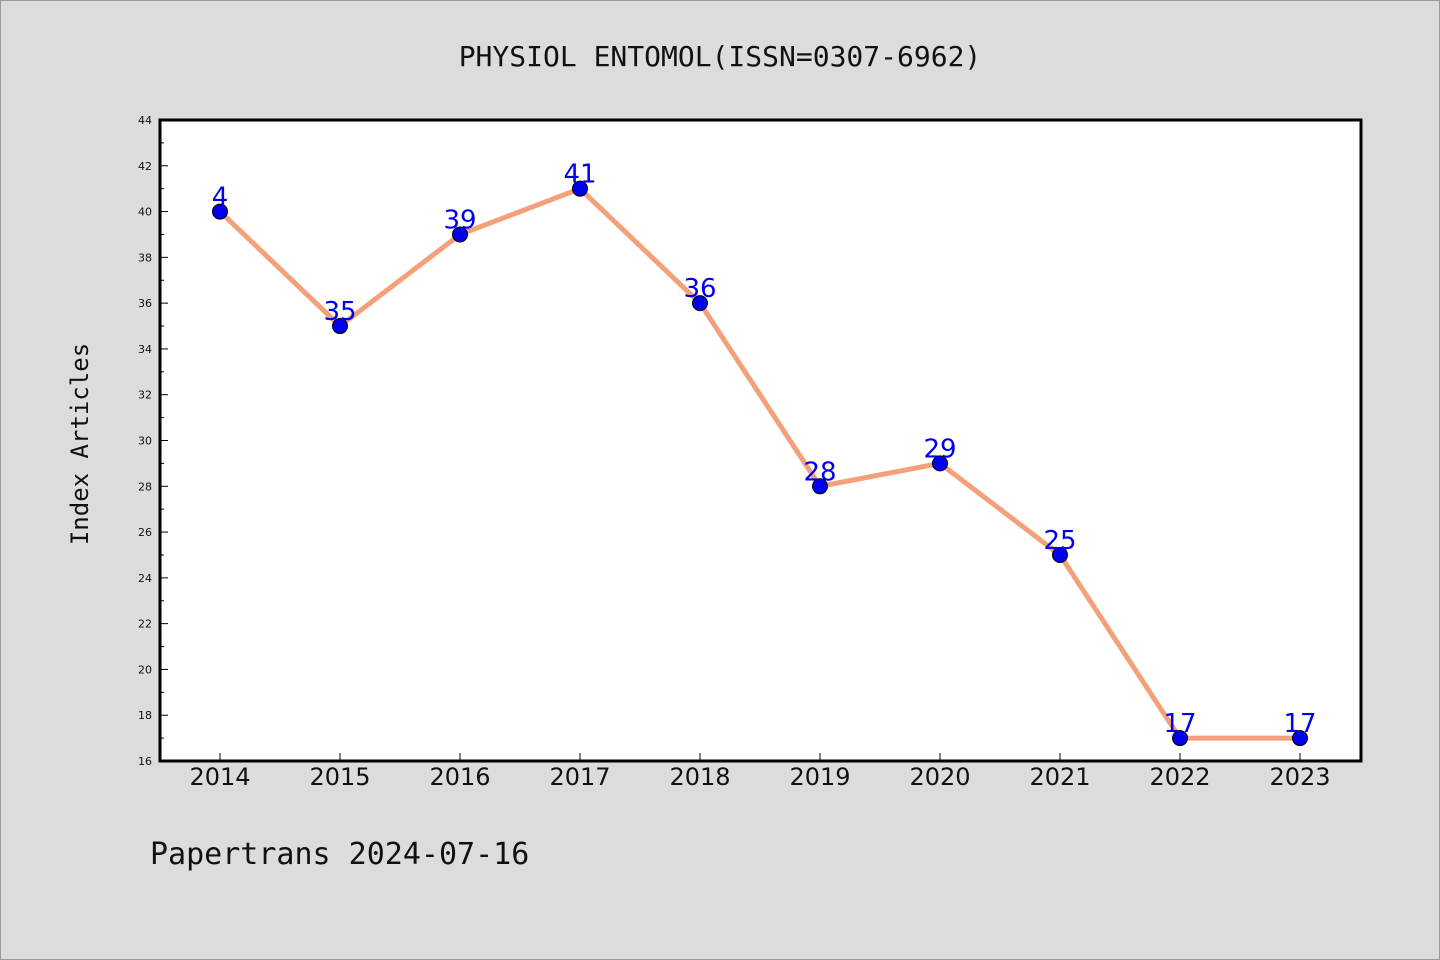 The width and height of the screenshot is (1440, 960). I want to click on y-tick-label: 18, so click(145, 715).